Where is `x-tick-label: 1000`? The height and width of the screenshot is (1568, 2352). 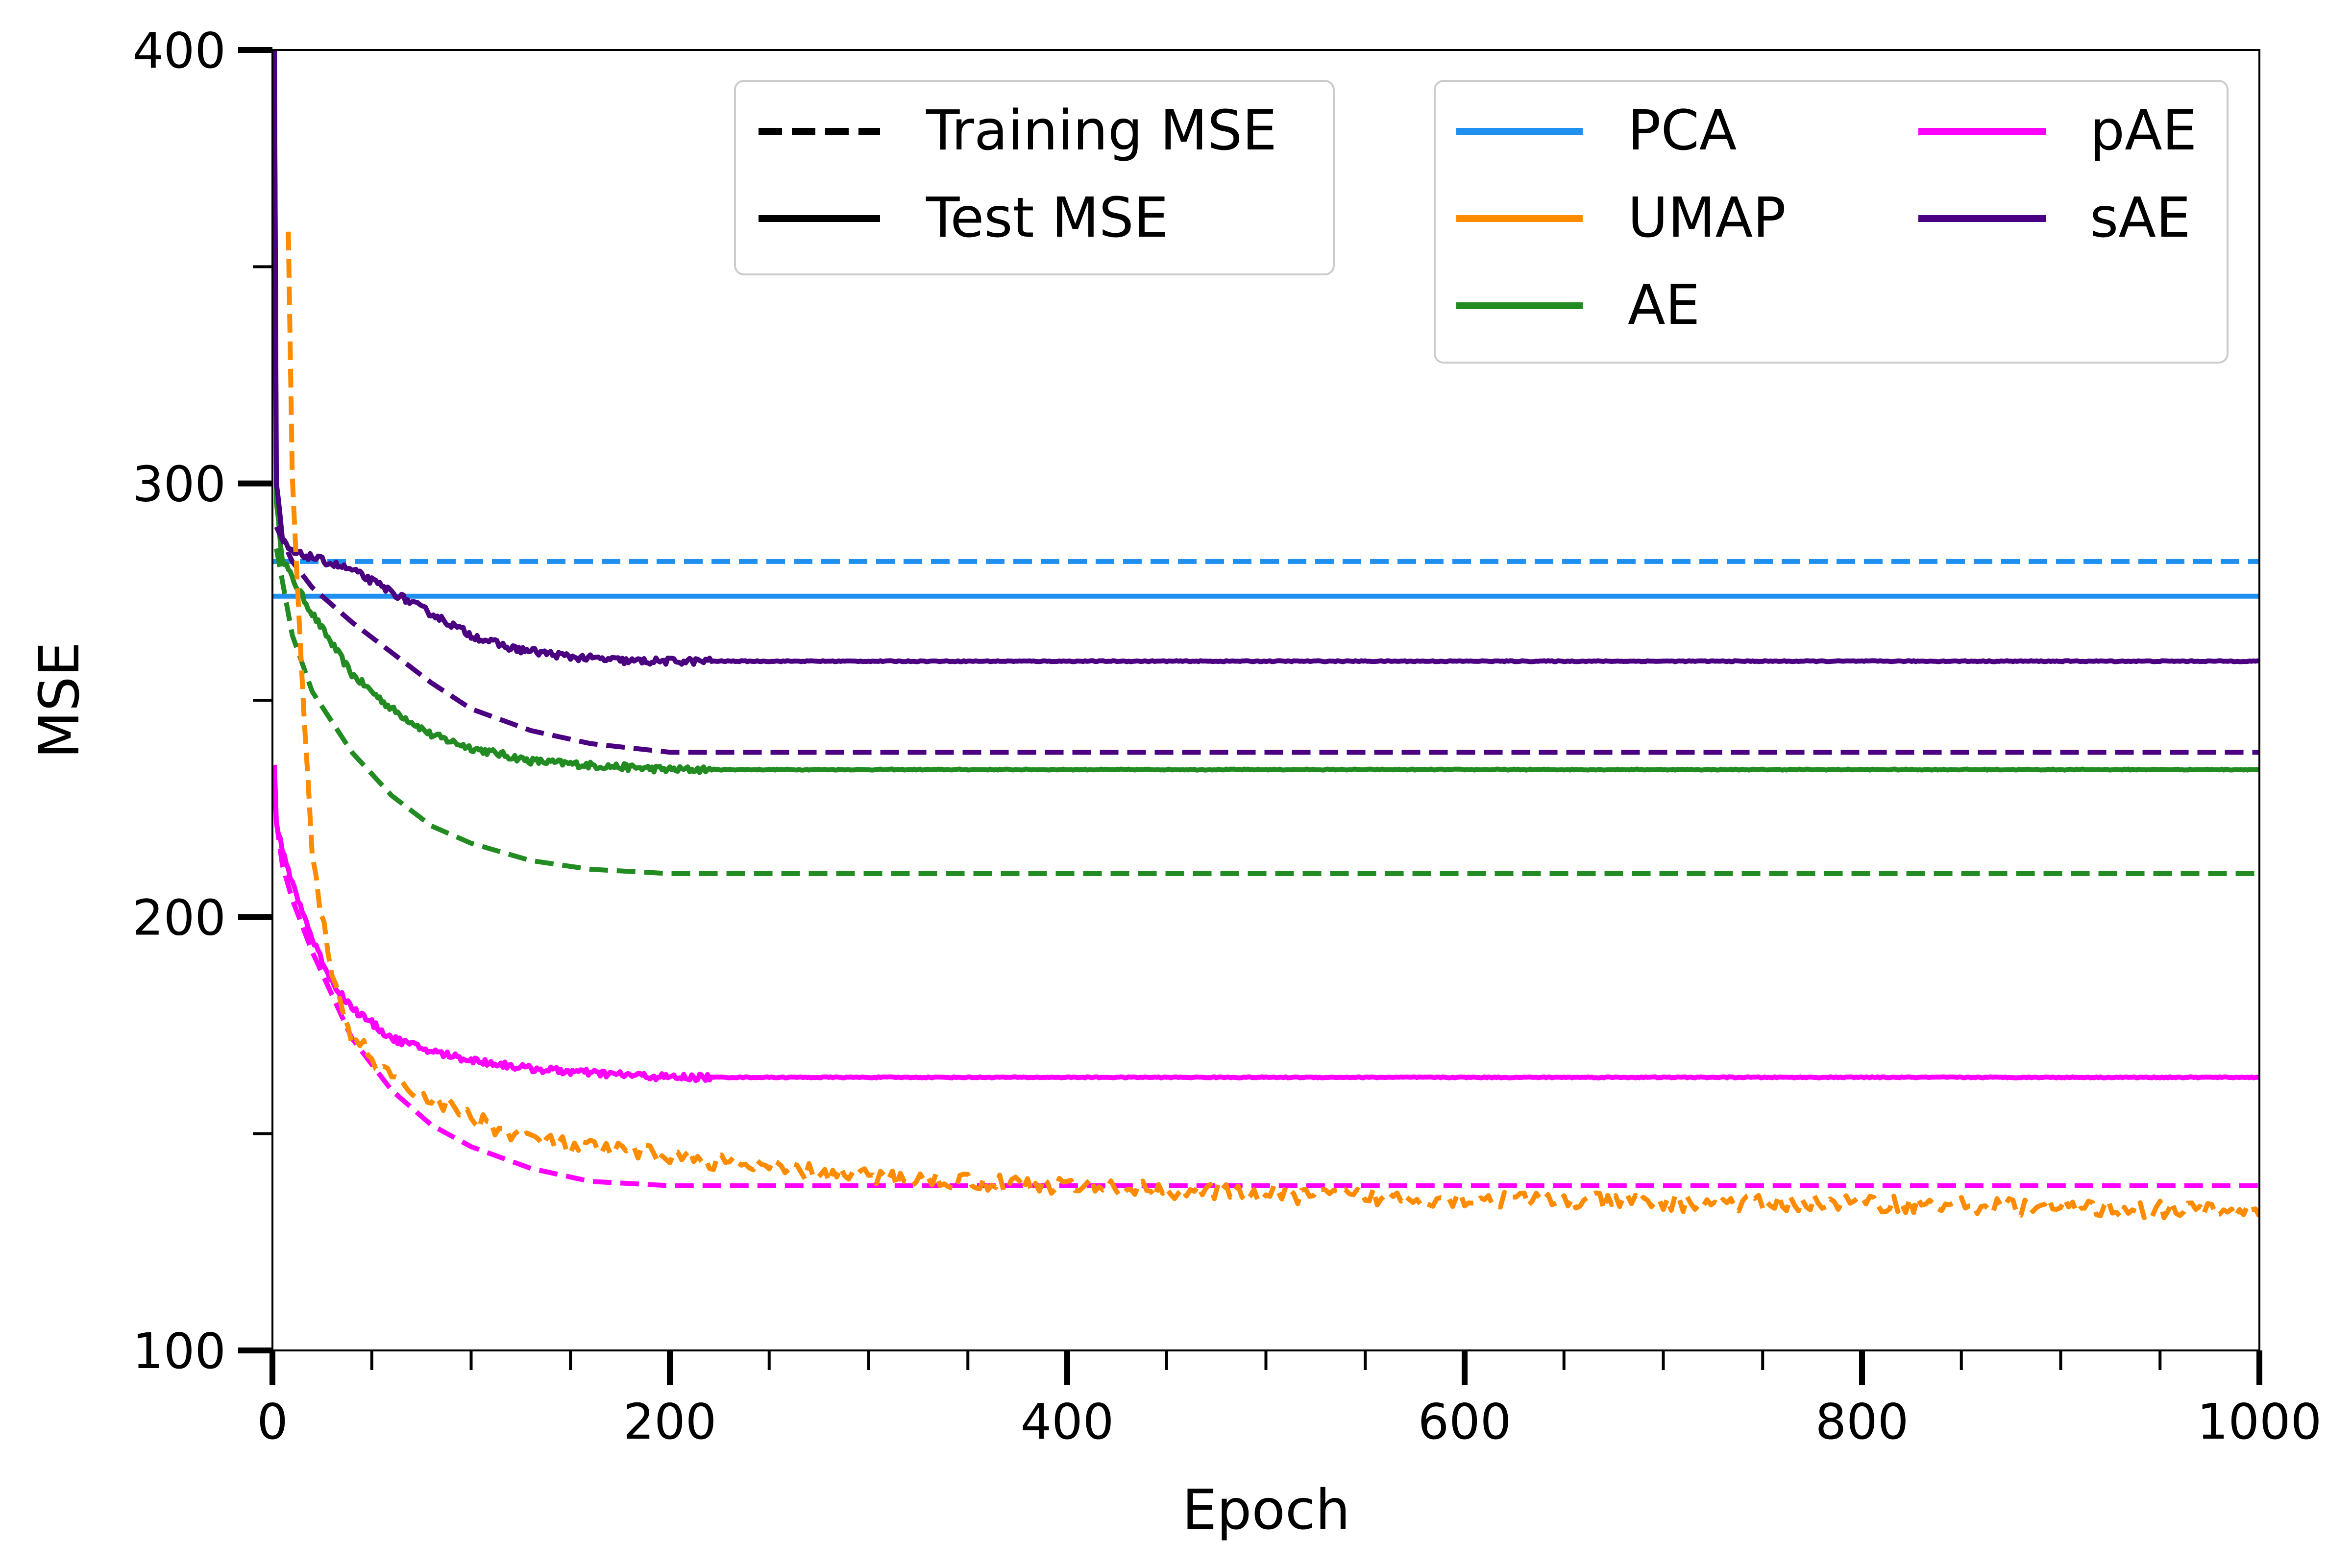
x-tick-label: 1000 is located at coordinates (2259, 1421).